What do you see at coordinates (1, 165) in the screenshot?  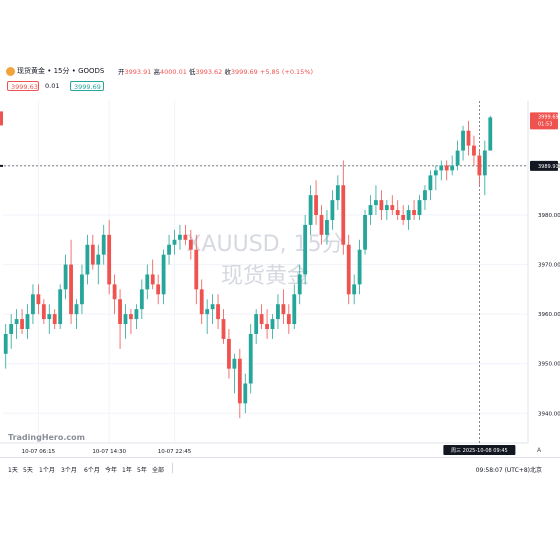 I see `left-crosshair-marker` at bounding box center [1, 165].